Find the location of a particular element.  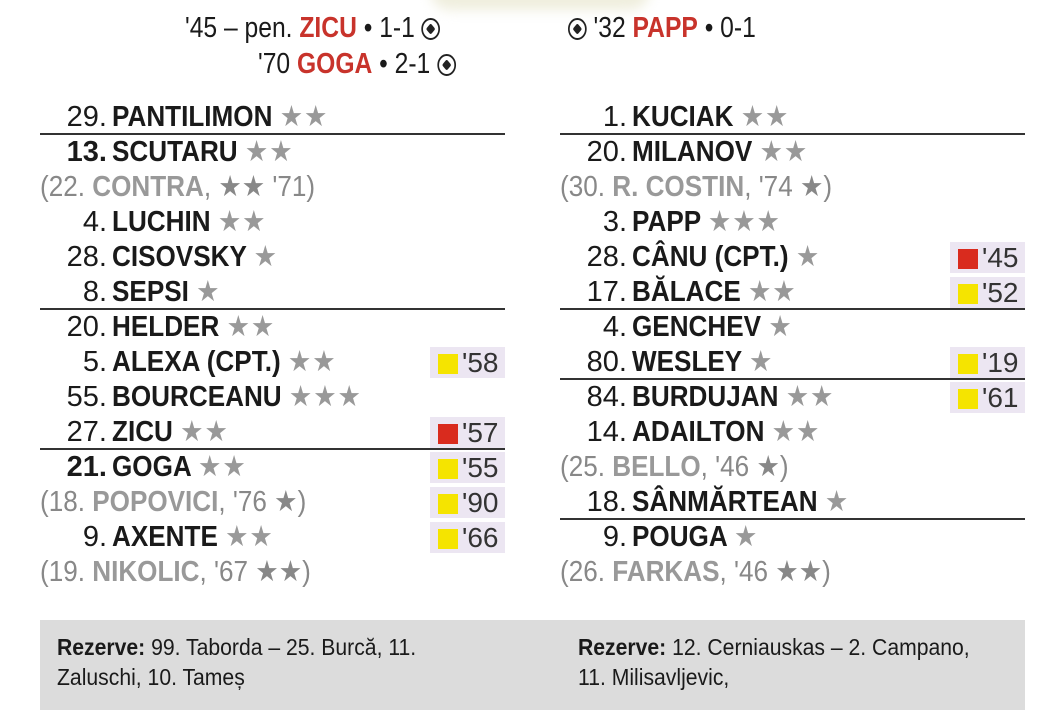

player-row: 4. GENCHEV ★ is located at coordinates (792, 327).